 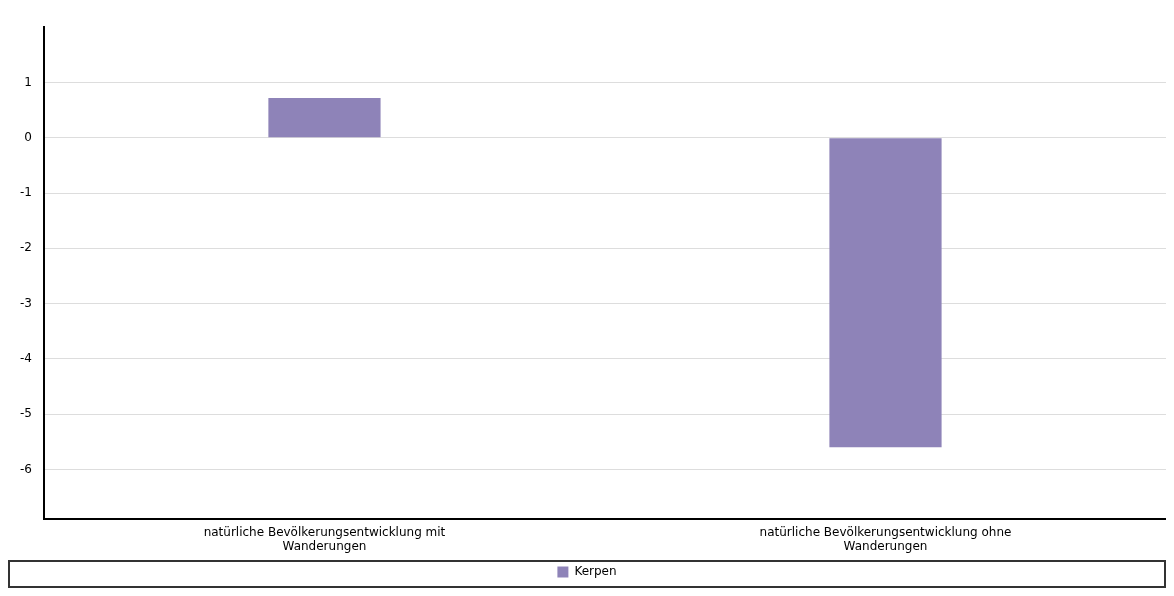 What do you see at coordinates (26, 247) in the screenshot?
I see `y-tick-label: -2` at bounding box center [26, 247].